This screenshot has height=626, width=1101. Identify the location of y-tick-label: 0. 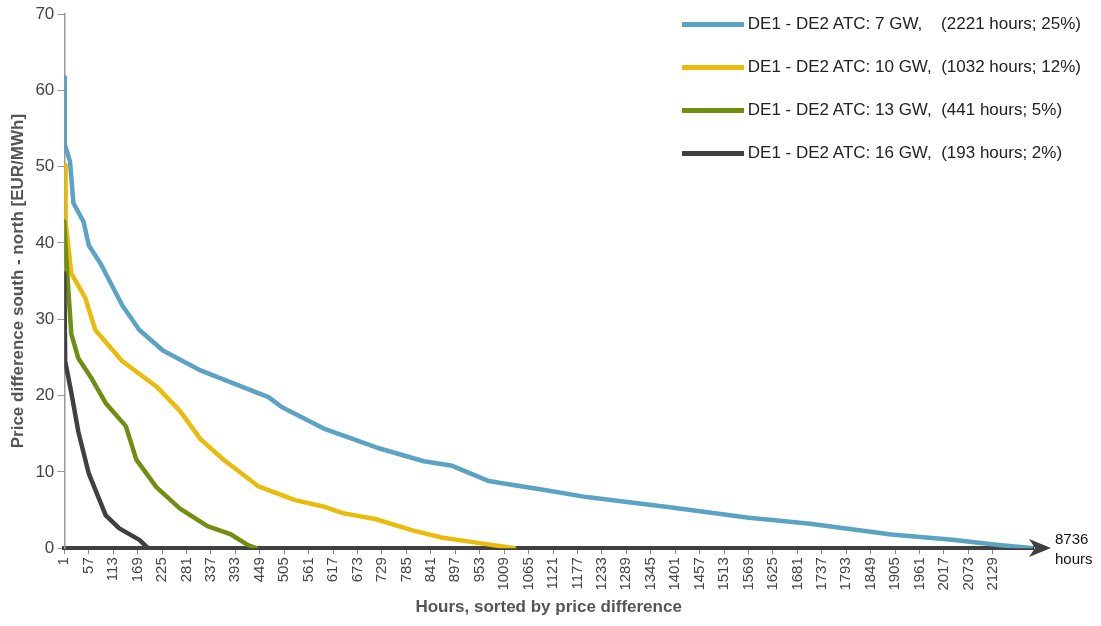
(49, 547).